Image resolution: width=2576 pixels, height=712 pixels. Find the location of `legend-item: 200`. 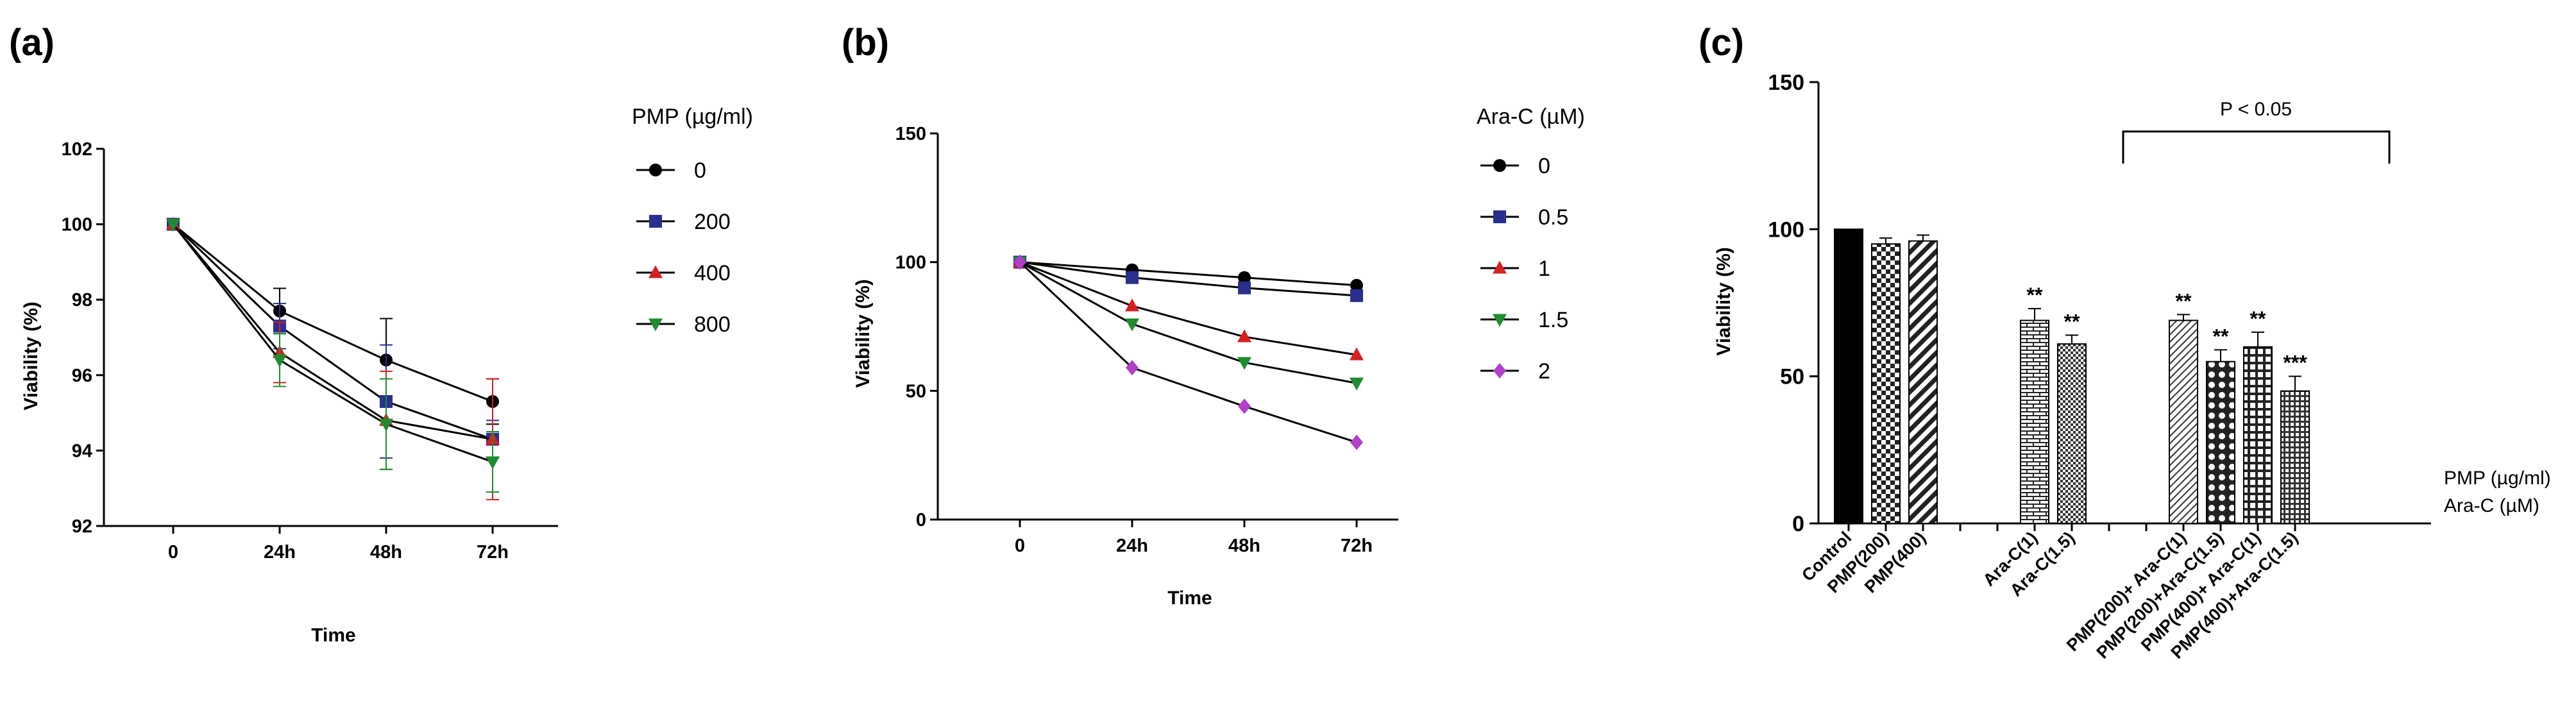

legend-item: 200 is located at coordinates (683, 222).